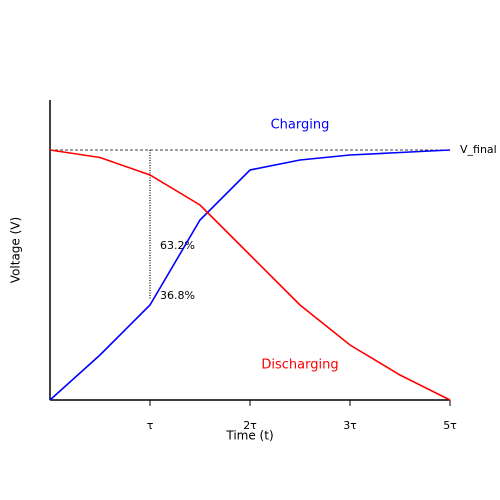 Image resolution: width=500 pixels, height=500 pixels. I want to click on series-label: Discharging, so click(299, 365).